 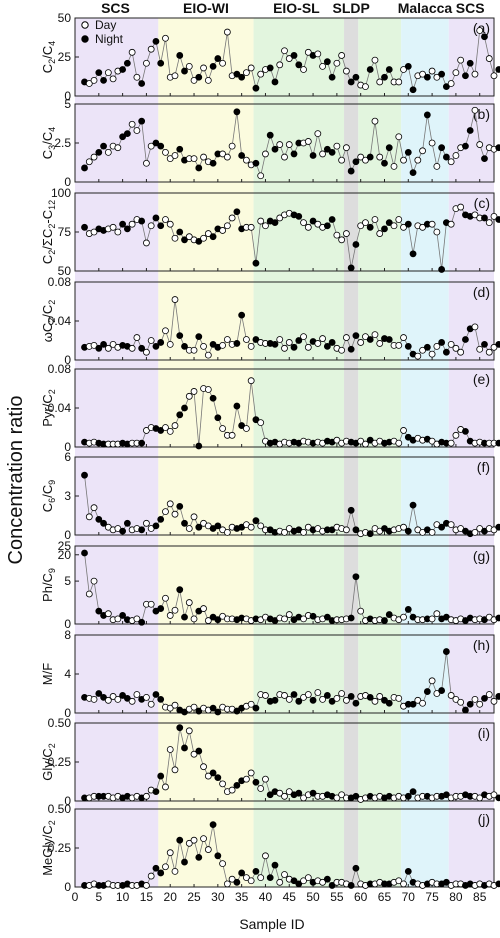 What do you see at coordinates (48, 408) in the screenshot?
I see `panel-ylabel: Pyr/C2` at bounding box center [48, 408].